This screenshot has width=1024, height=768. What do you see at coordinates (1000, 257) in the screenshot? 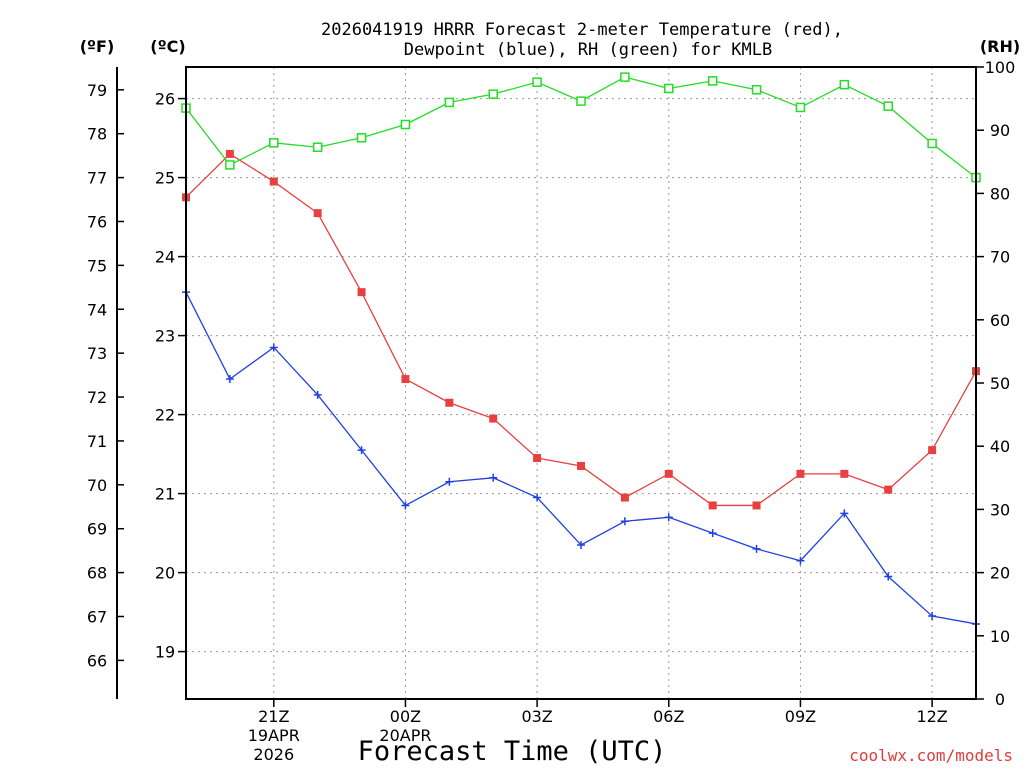
I see `rh-tick-label: 70` at bounding box center [1000, 257].